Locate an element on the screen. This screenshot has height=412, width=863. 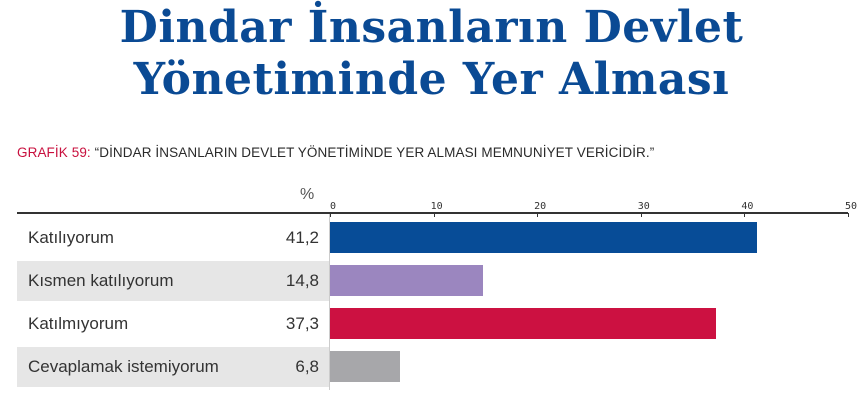
value-label: 14,8 is located at coordinates (302, 280).